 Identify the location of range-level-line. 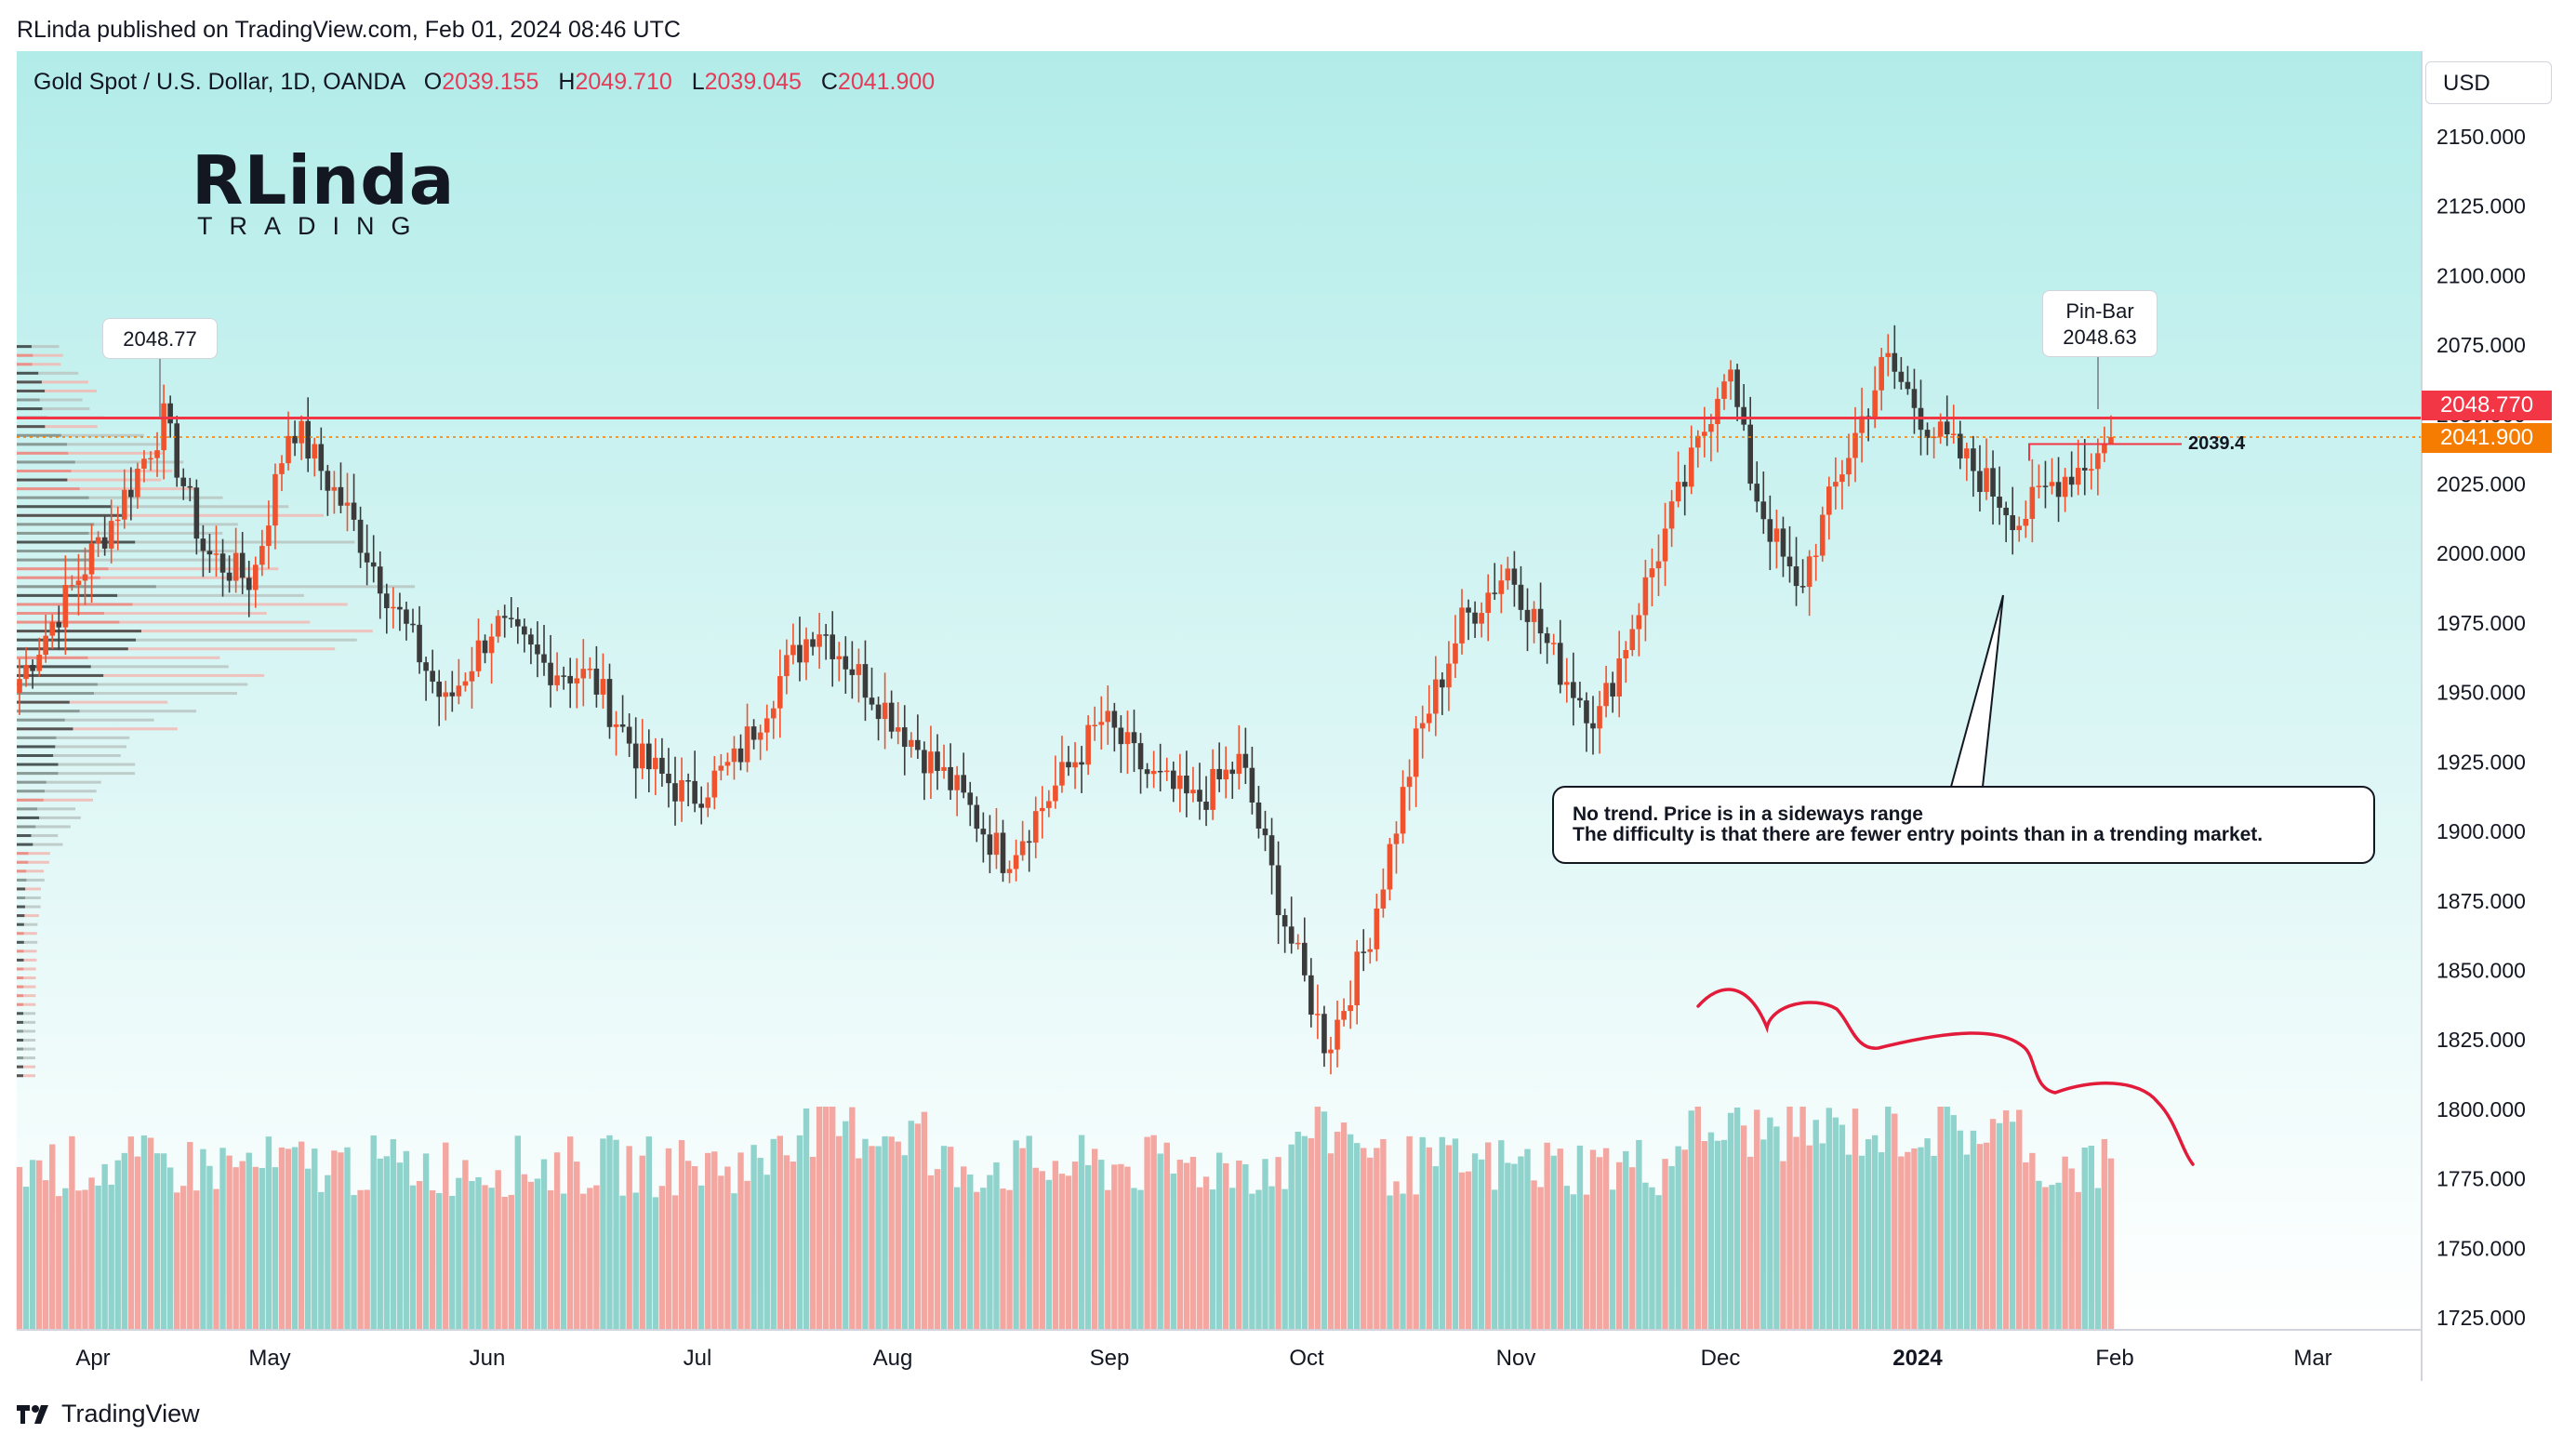
(2105, 452).